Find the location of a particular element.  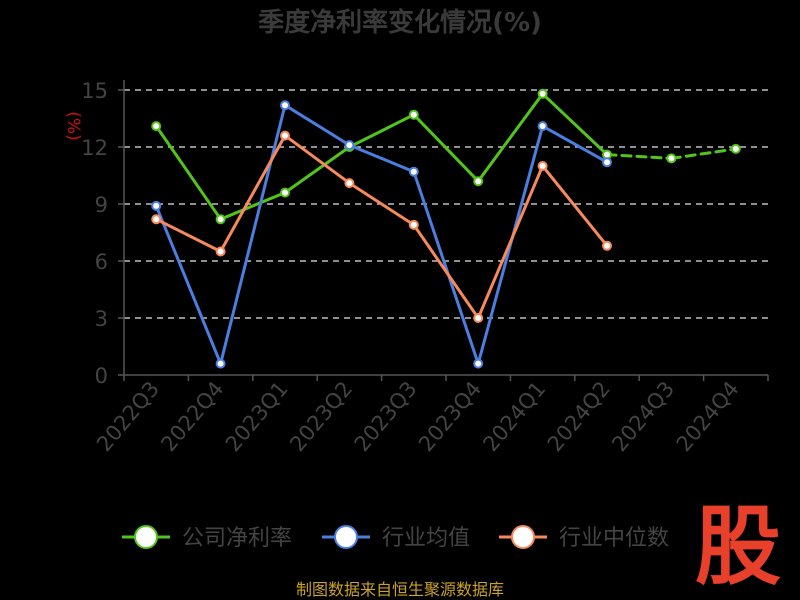

x-tick-label: 2022Q4 is located at coordinates (192, 416).